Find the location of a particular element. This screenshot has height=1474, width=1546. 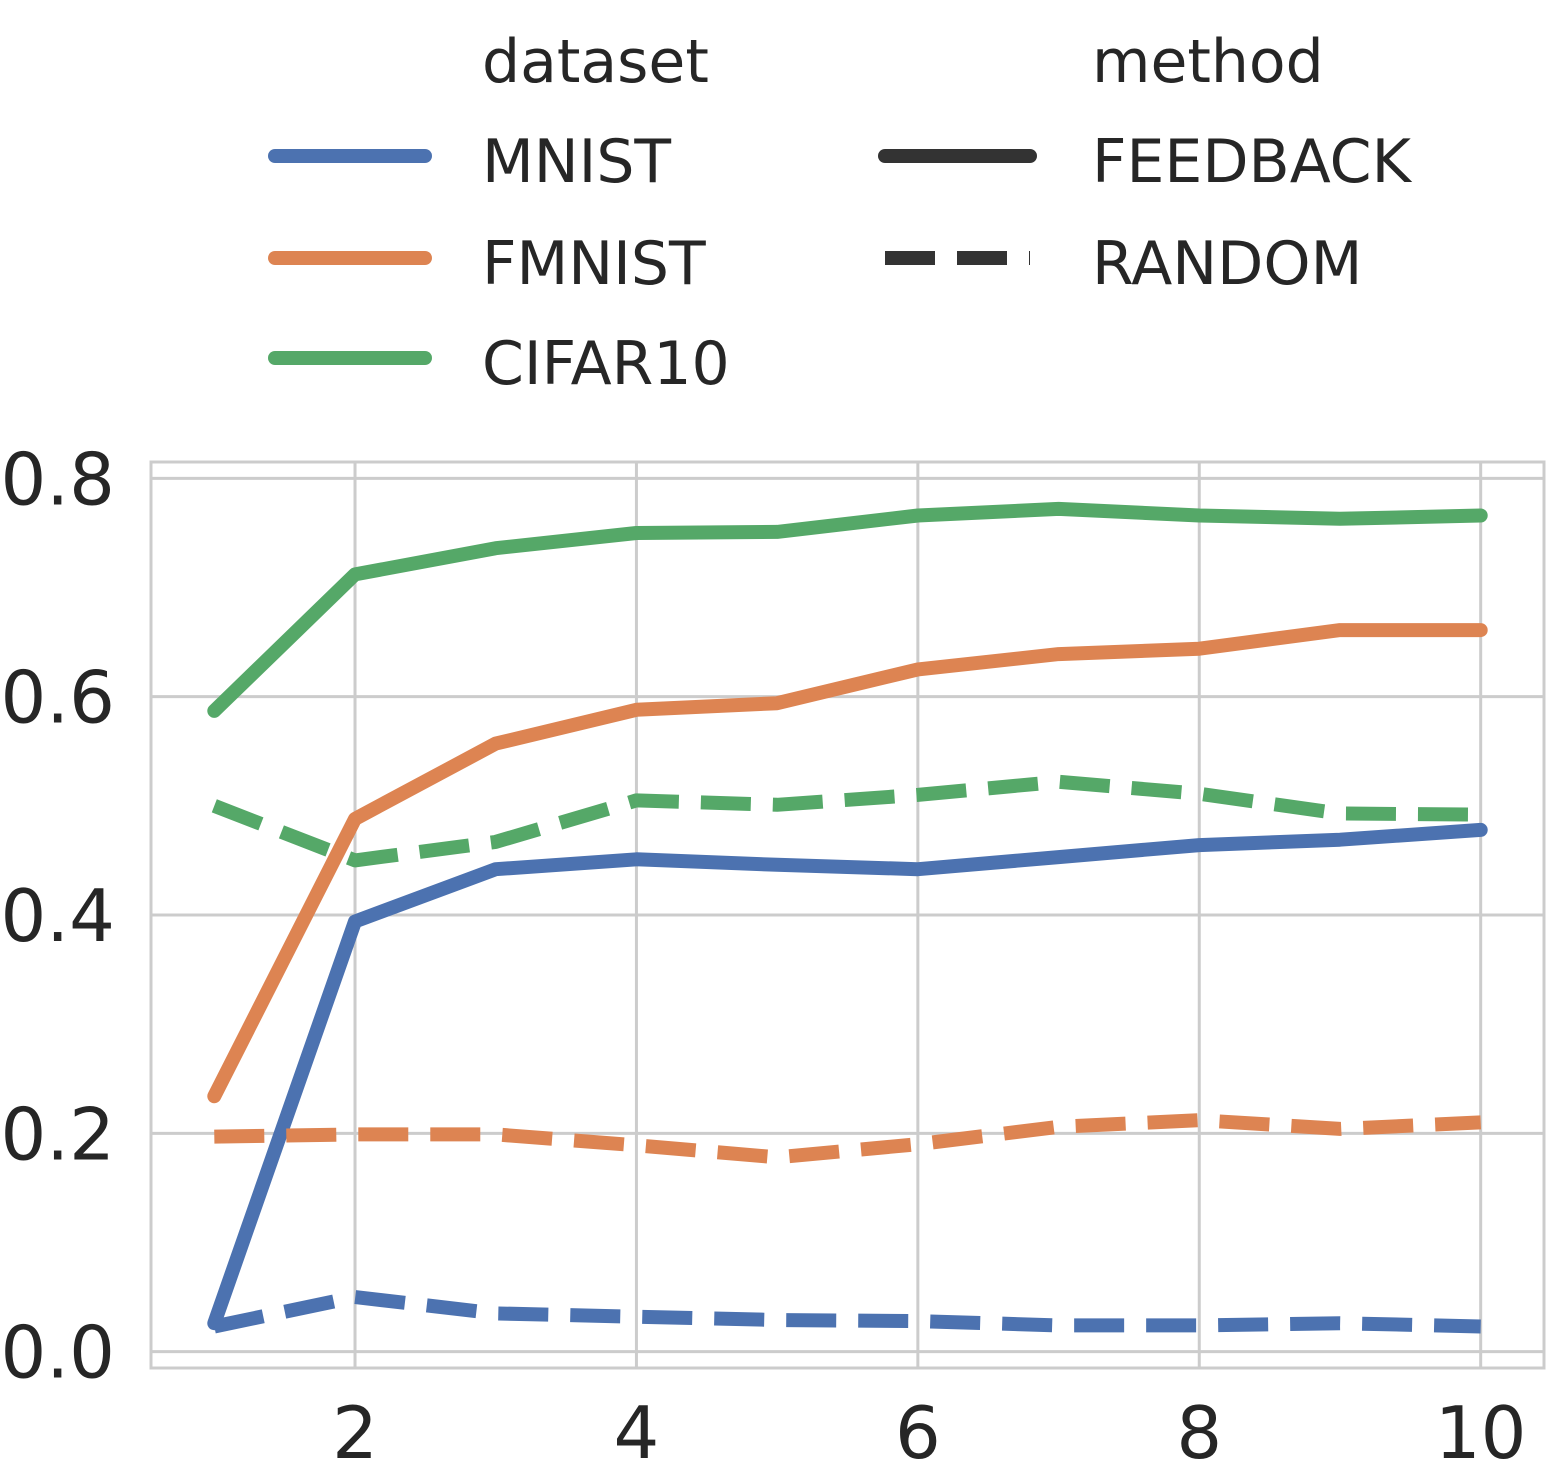

series-line-cifar10-feedback is located at coordinates (847, 609).